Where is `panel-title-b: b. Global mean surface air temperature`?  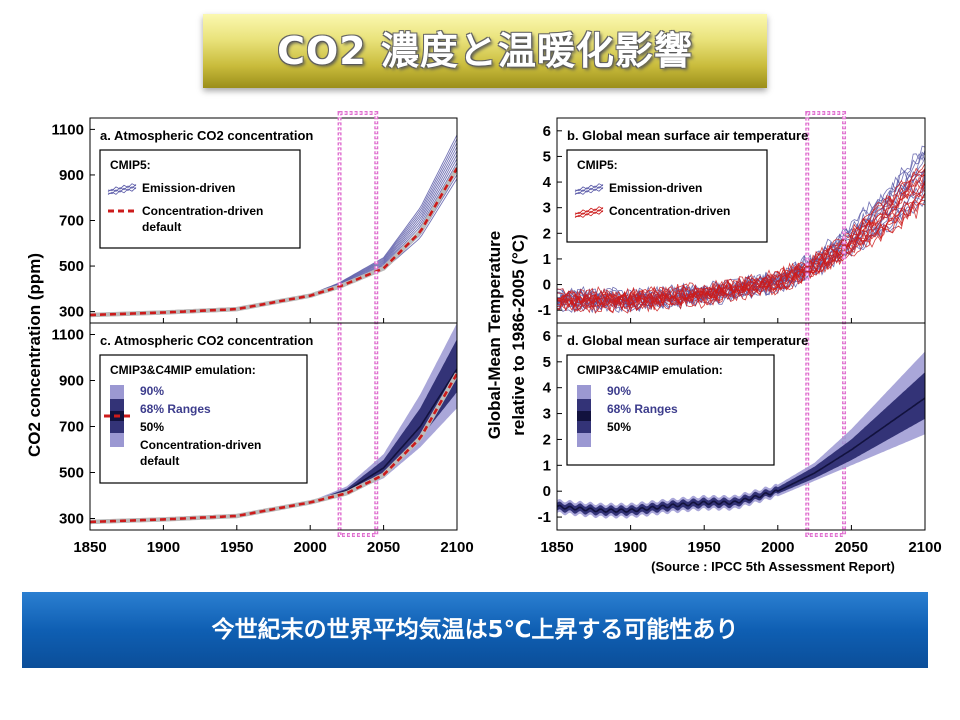
panel-title-b: b. Global mean surface air temperature is located at coordinates (687, 135).